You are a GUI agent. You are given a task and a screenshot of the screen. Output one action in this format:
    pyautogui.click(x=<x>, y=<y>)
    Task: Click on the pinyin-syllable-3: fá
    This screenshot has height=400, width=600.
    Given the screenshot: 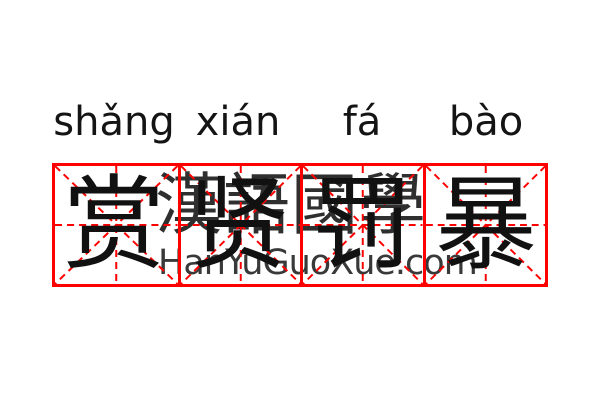 What is the action you would take?
    pyautogui.click(x=362, y=122)
    